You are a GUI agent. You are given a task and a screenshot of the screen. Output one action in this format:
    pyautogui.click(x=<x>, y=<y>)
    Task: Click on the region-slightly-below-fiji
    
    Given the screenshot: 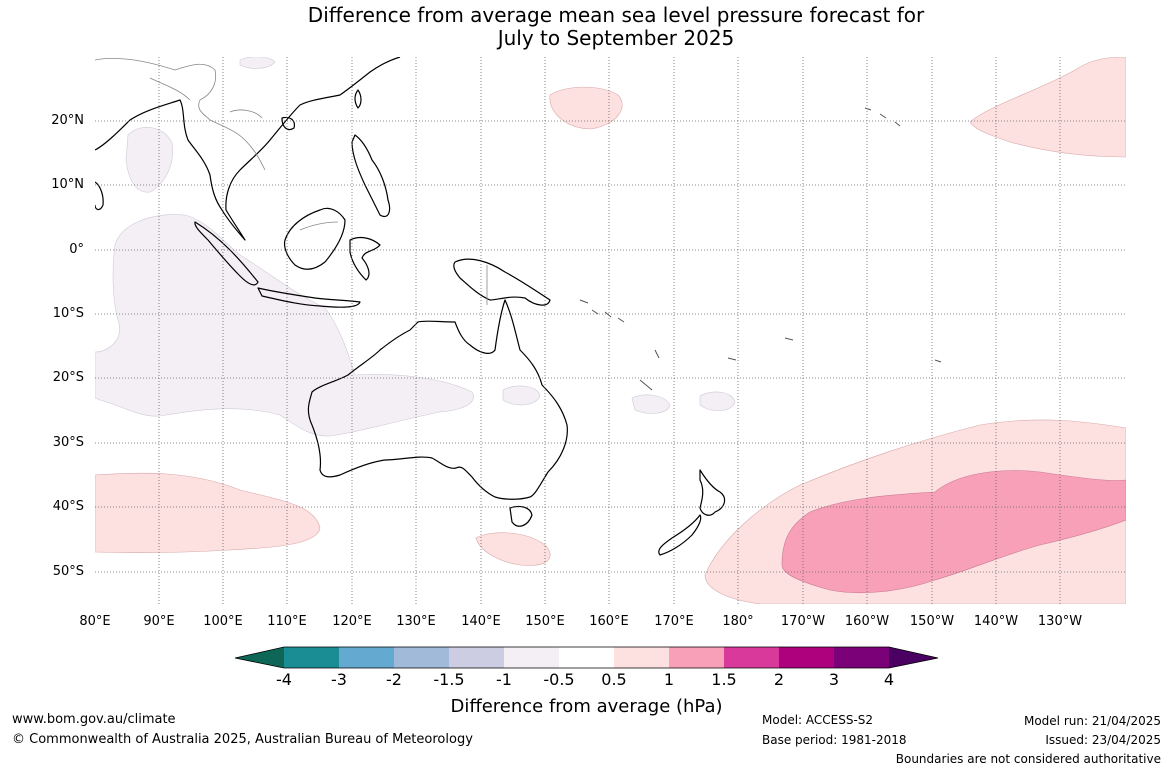 What is the action you would take?
    pyautogui.click(x=717, y=401)
    